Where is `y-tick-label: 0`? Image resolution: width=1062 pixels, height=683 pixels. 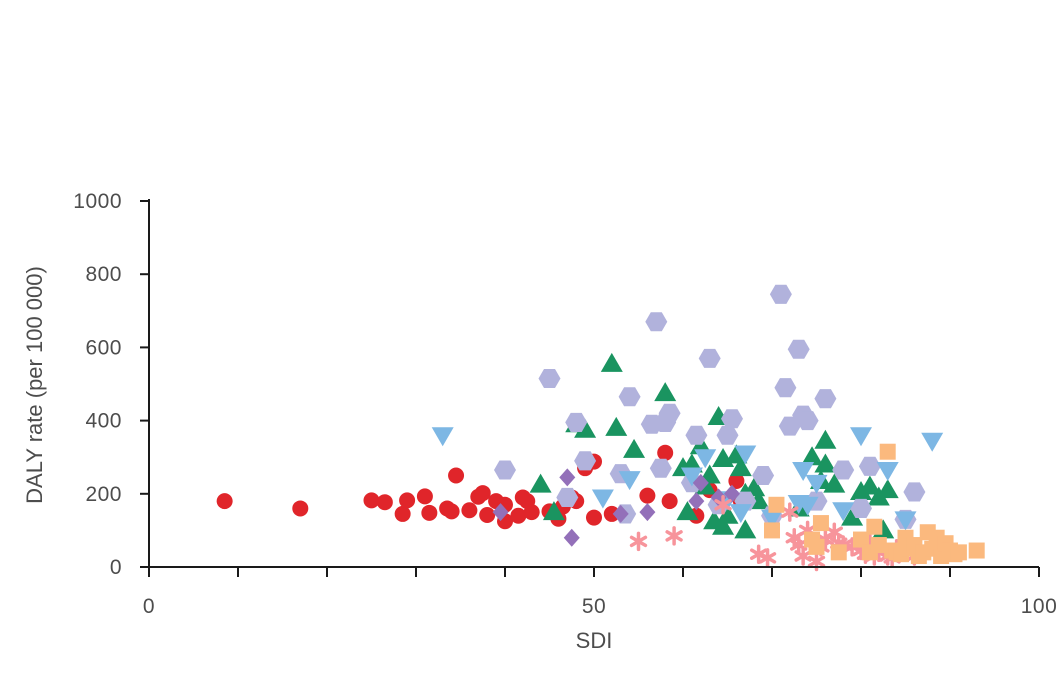
y-tick-label: 0 is located at coordinates (116, 567).